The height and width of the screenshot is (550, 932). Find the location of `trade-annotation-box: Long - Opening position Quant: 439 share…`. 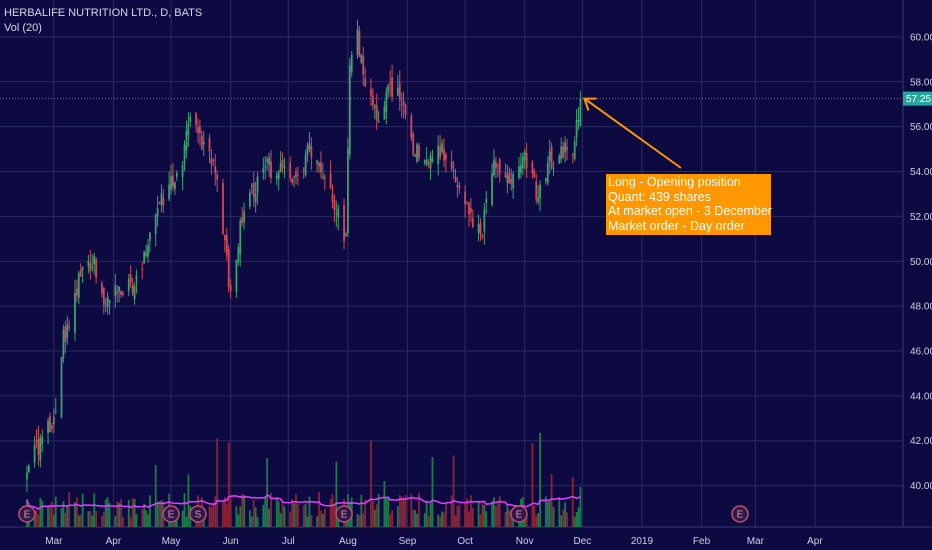

trade-annotation-box: Long - Opening position Quant: 439 share… is located at coordinates (689, 204).